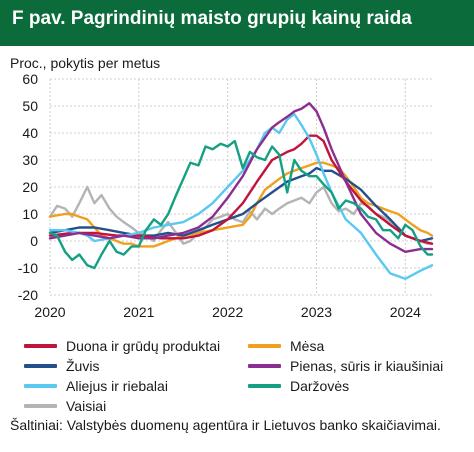 The height and width of the screenshot is (452, 474). Describe the element at coordinates (307, 346) in the screenshot. I see `legend-label-mesa: Mėsa` at that location.